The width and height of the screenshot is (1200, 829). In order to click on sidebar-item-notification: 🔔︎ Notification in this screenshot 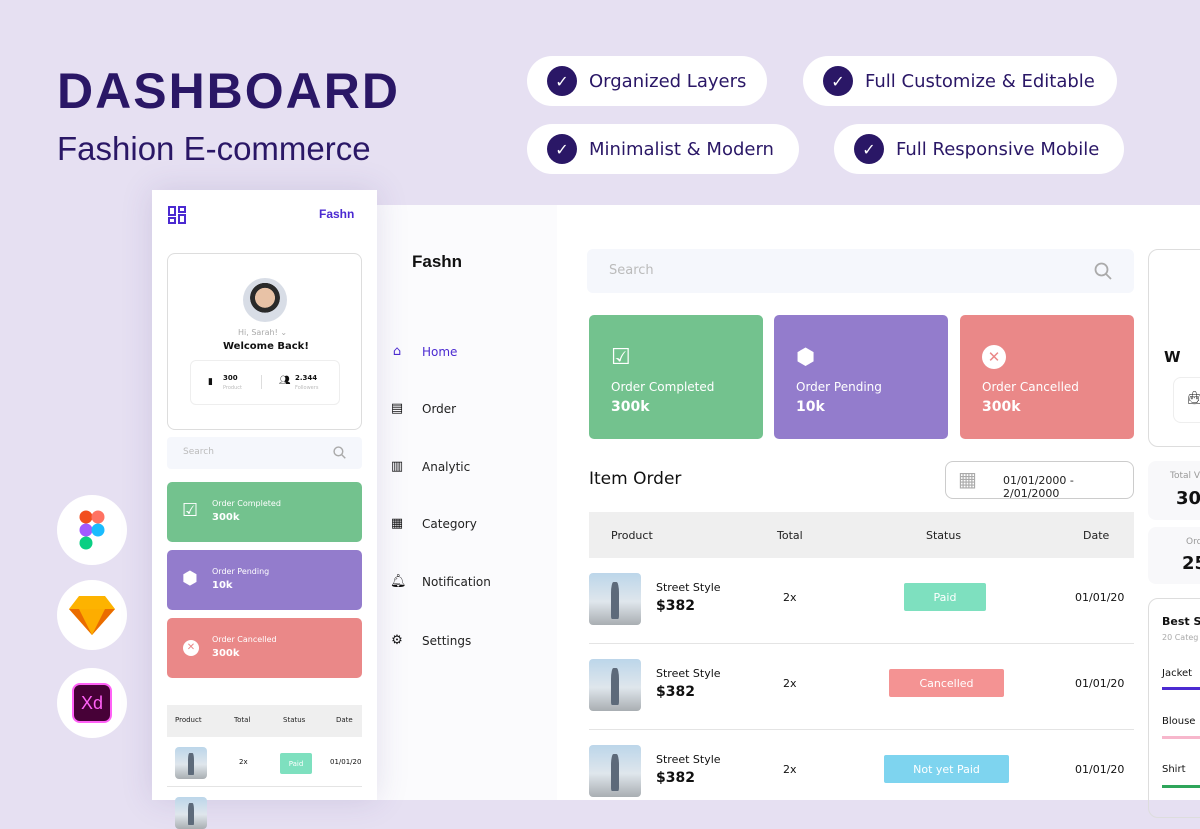, I will do `click(440, 581)`.